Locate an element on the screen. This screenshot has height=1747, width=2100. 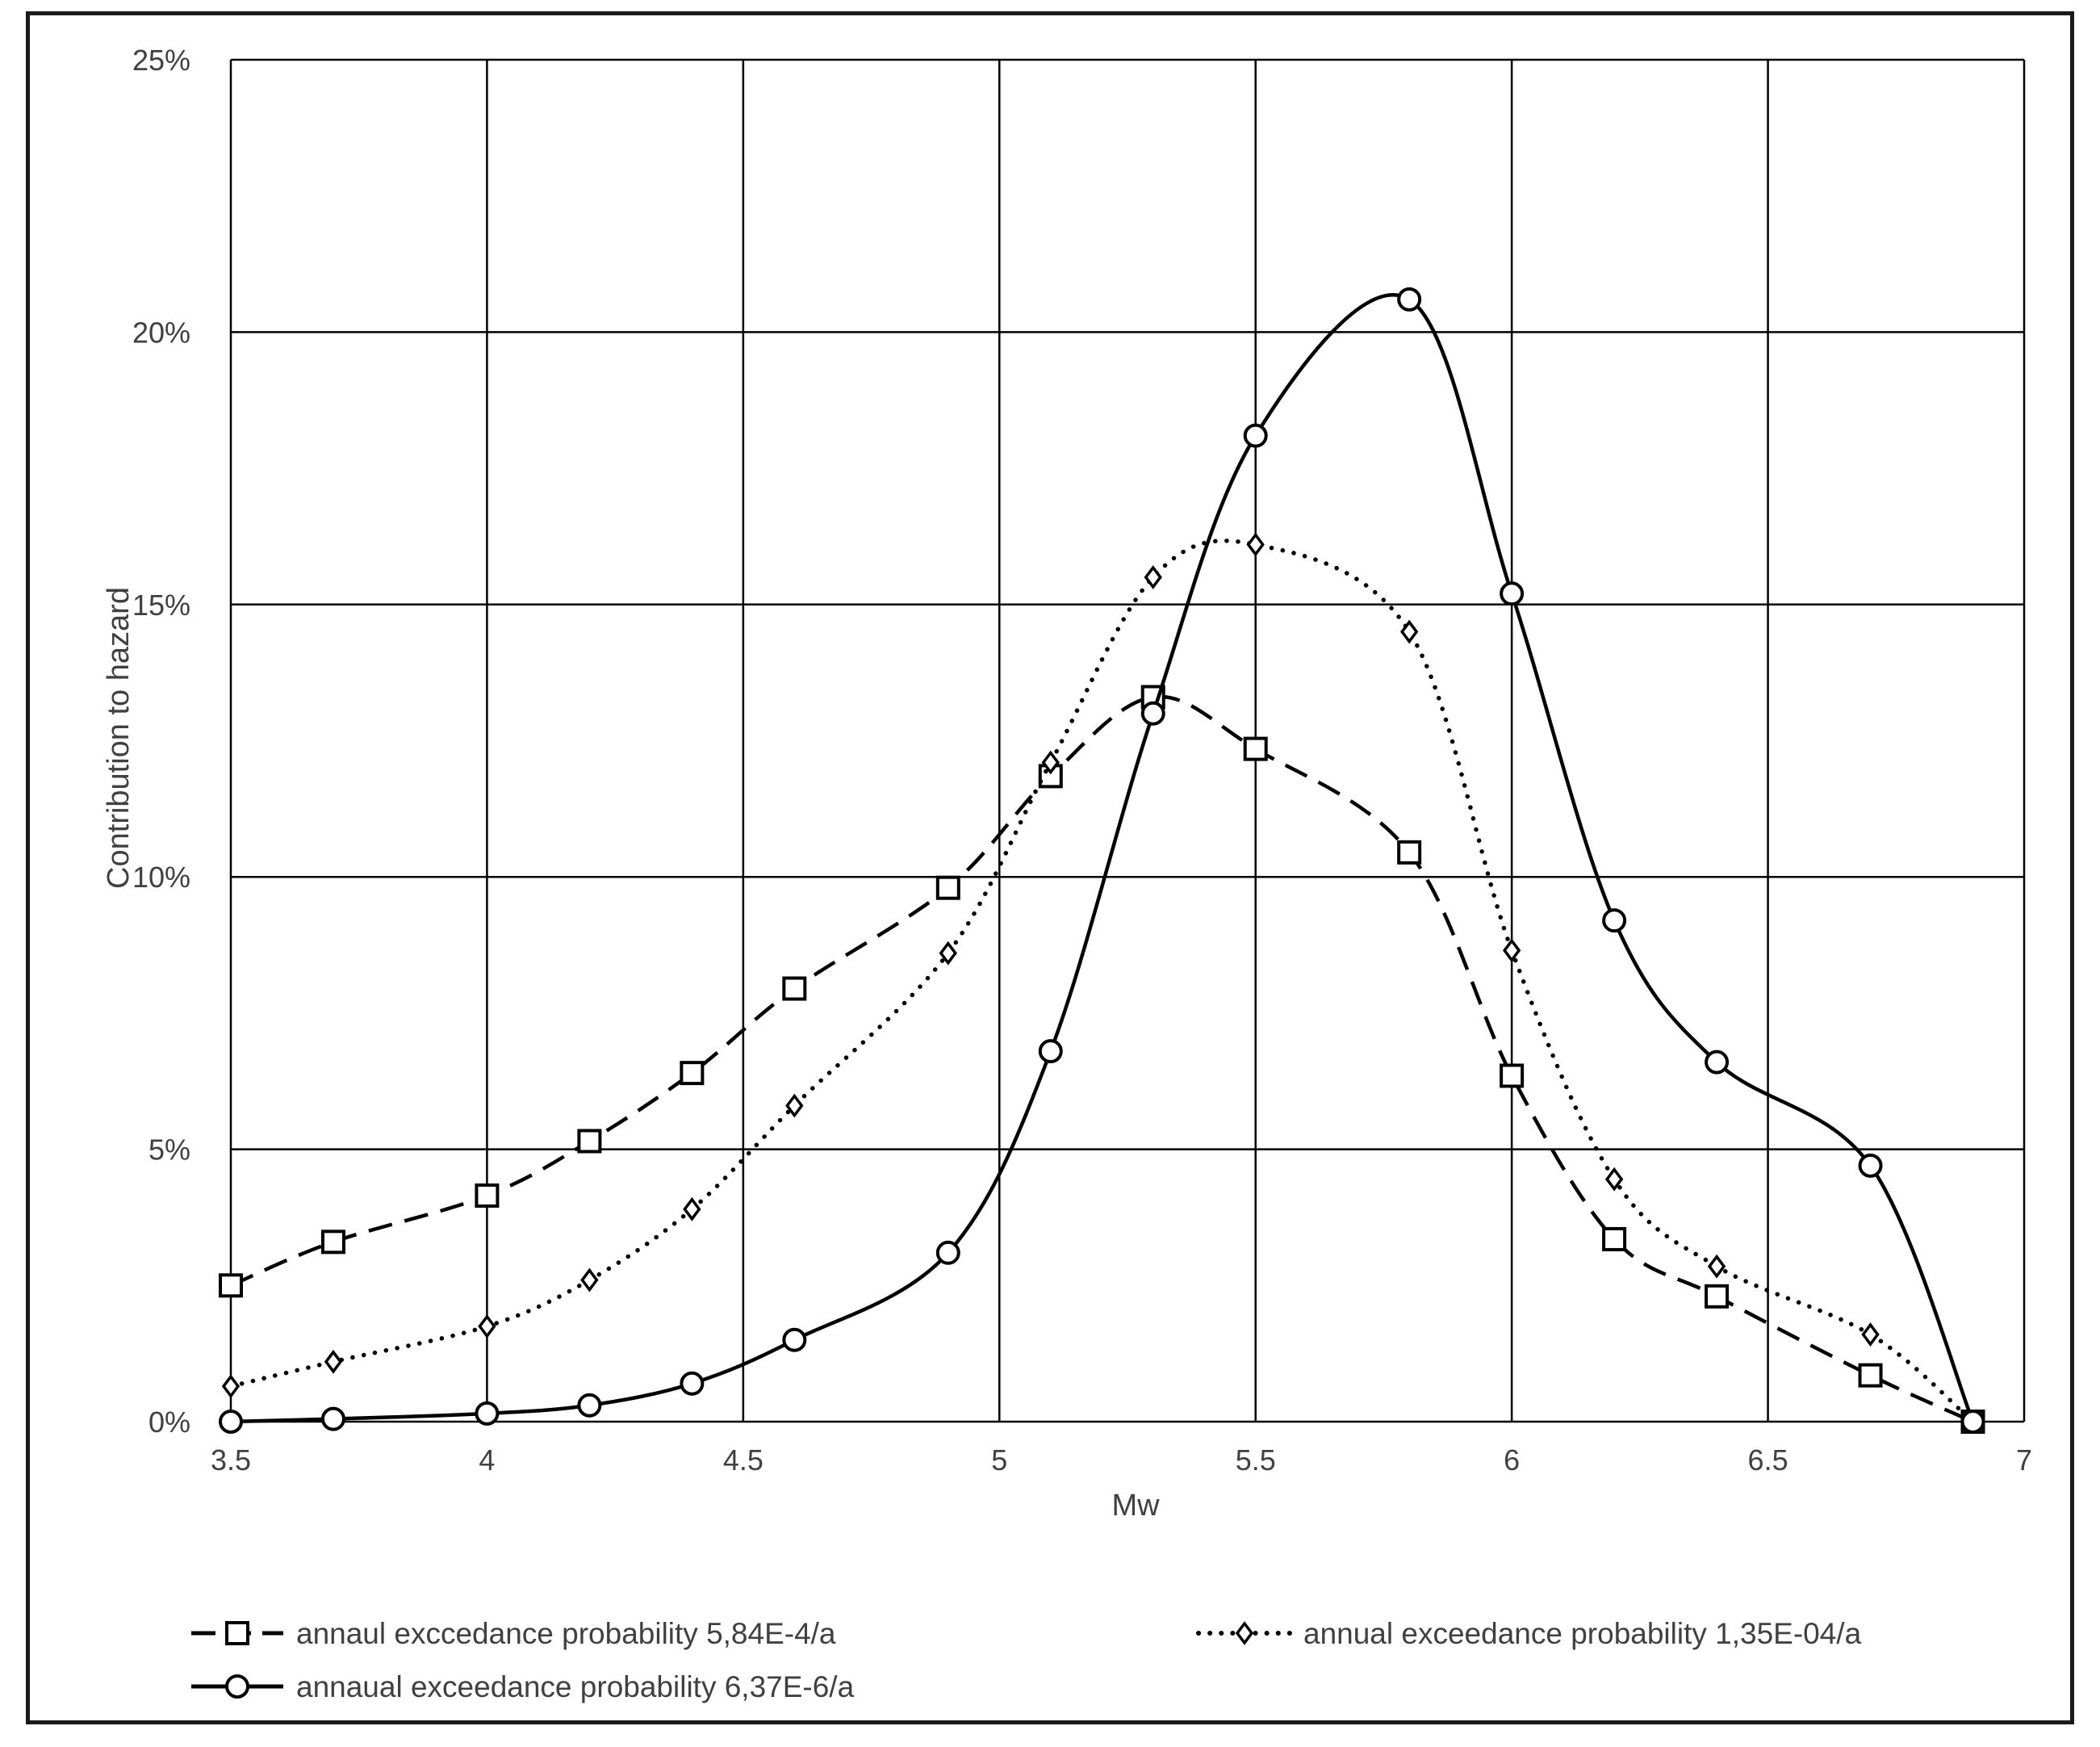
x-tick-labels: 3.5 4 4.5 5 5.5 6 6.5 7 is located at coordinates (1121, 1460).